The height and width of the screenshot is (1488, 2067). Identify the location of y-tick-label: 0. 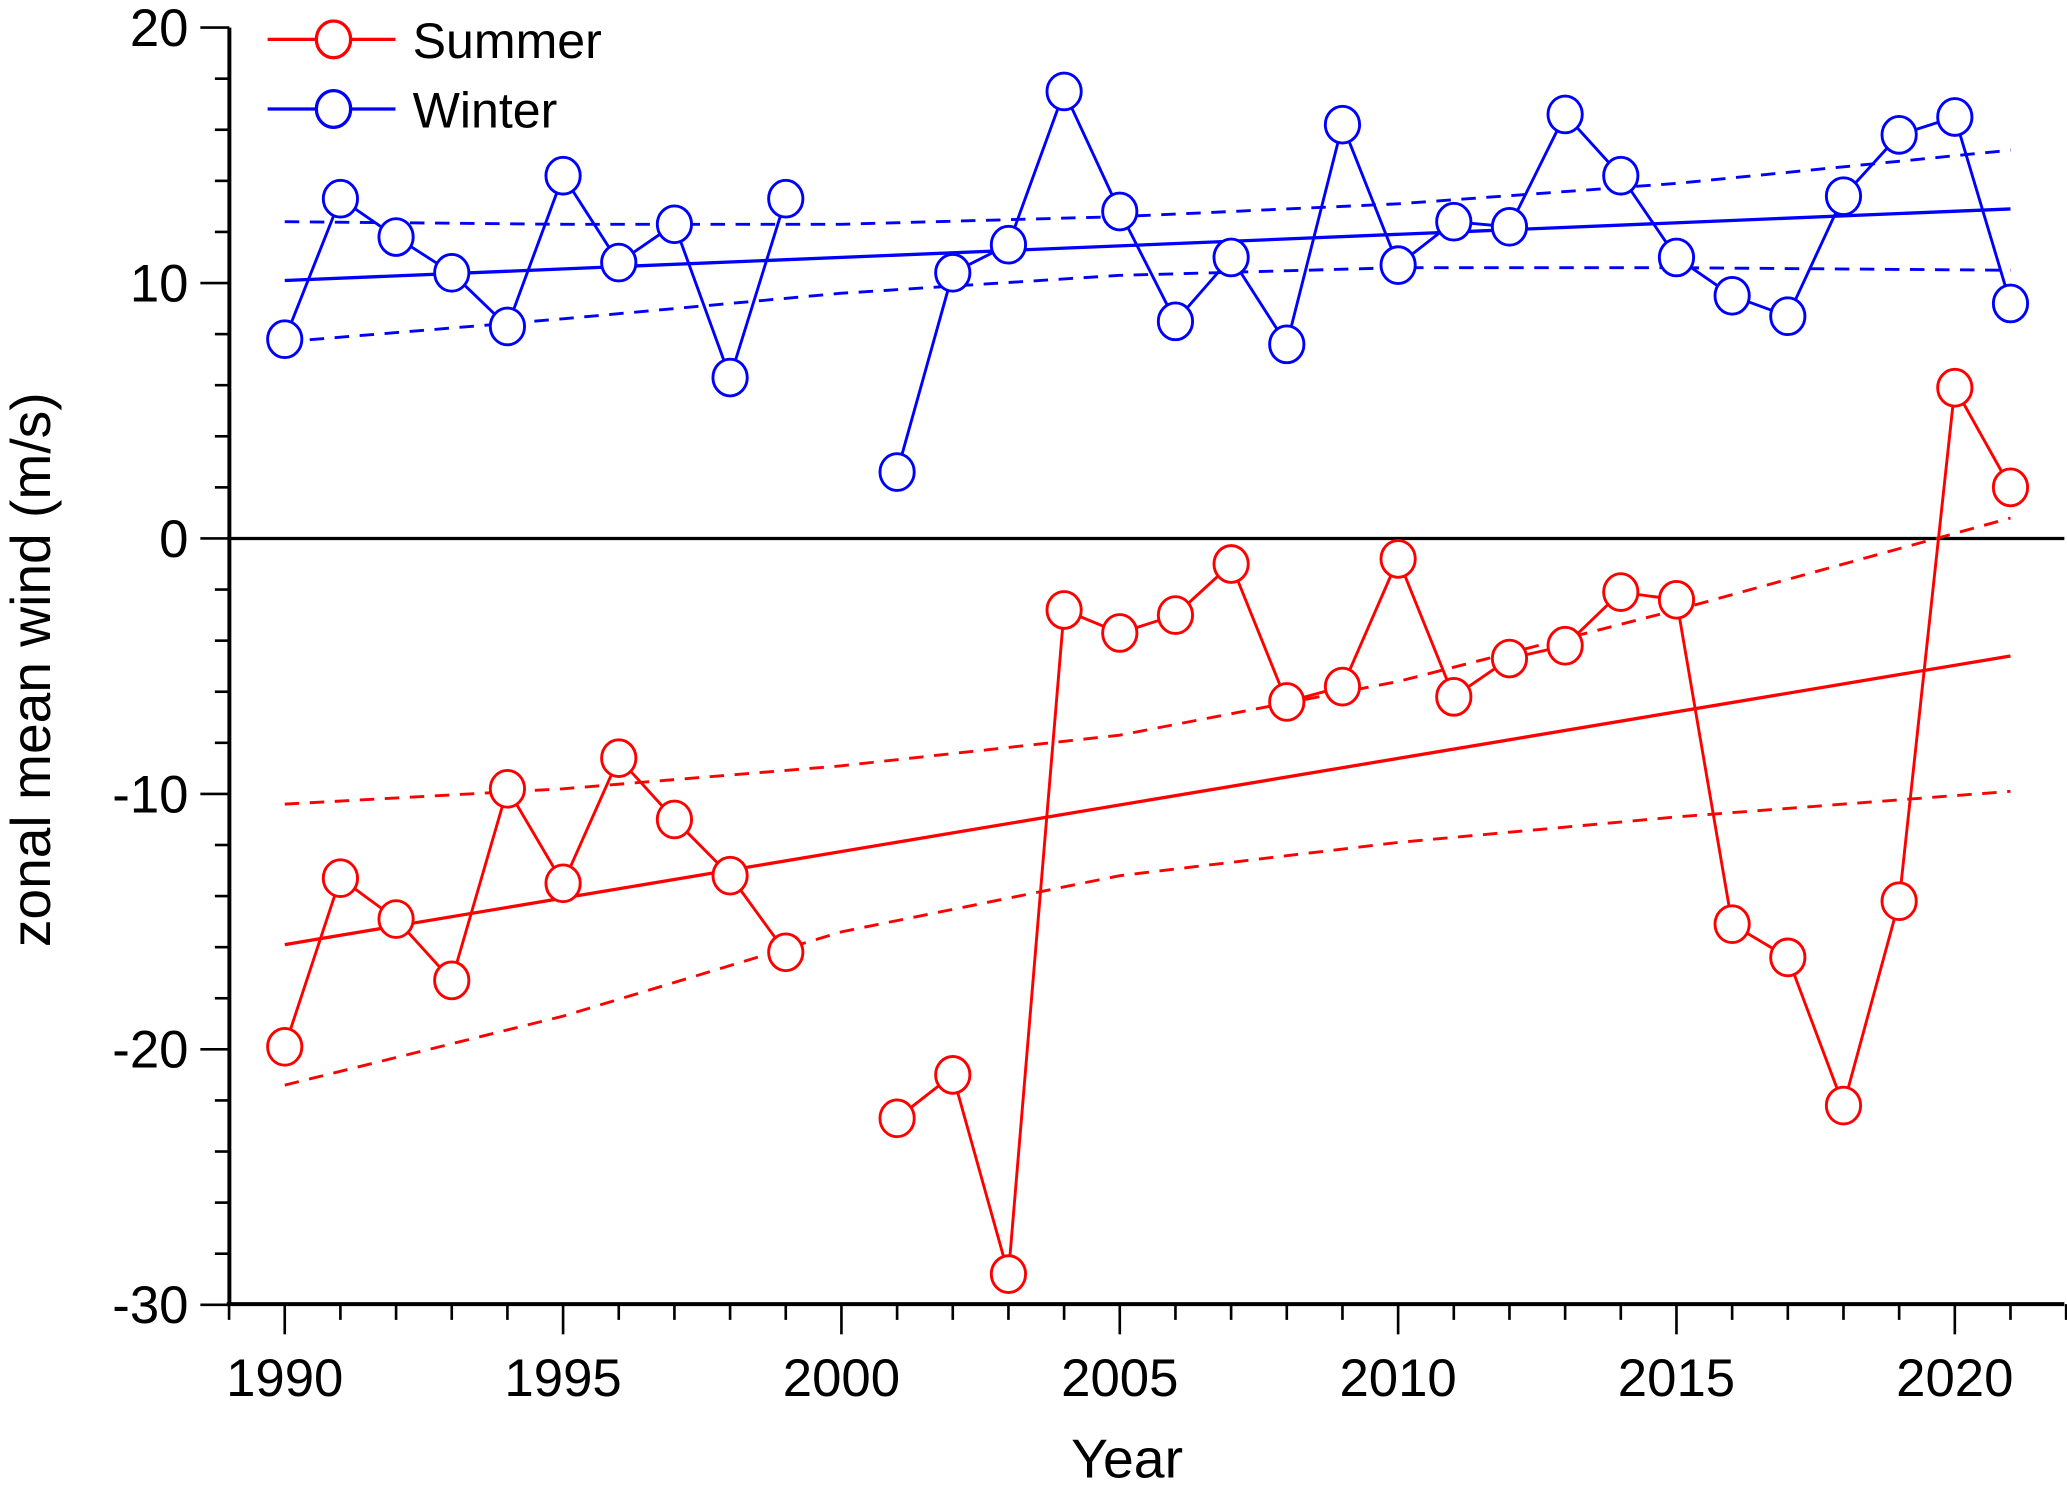
(173, 539).